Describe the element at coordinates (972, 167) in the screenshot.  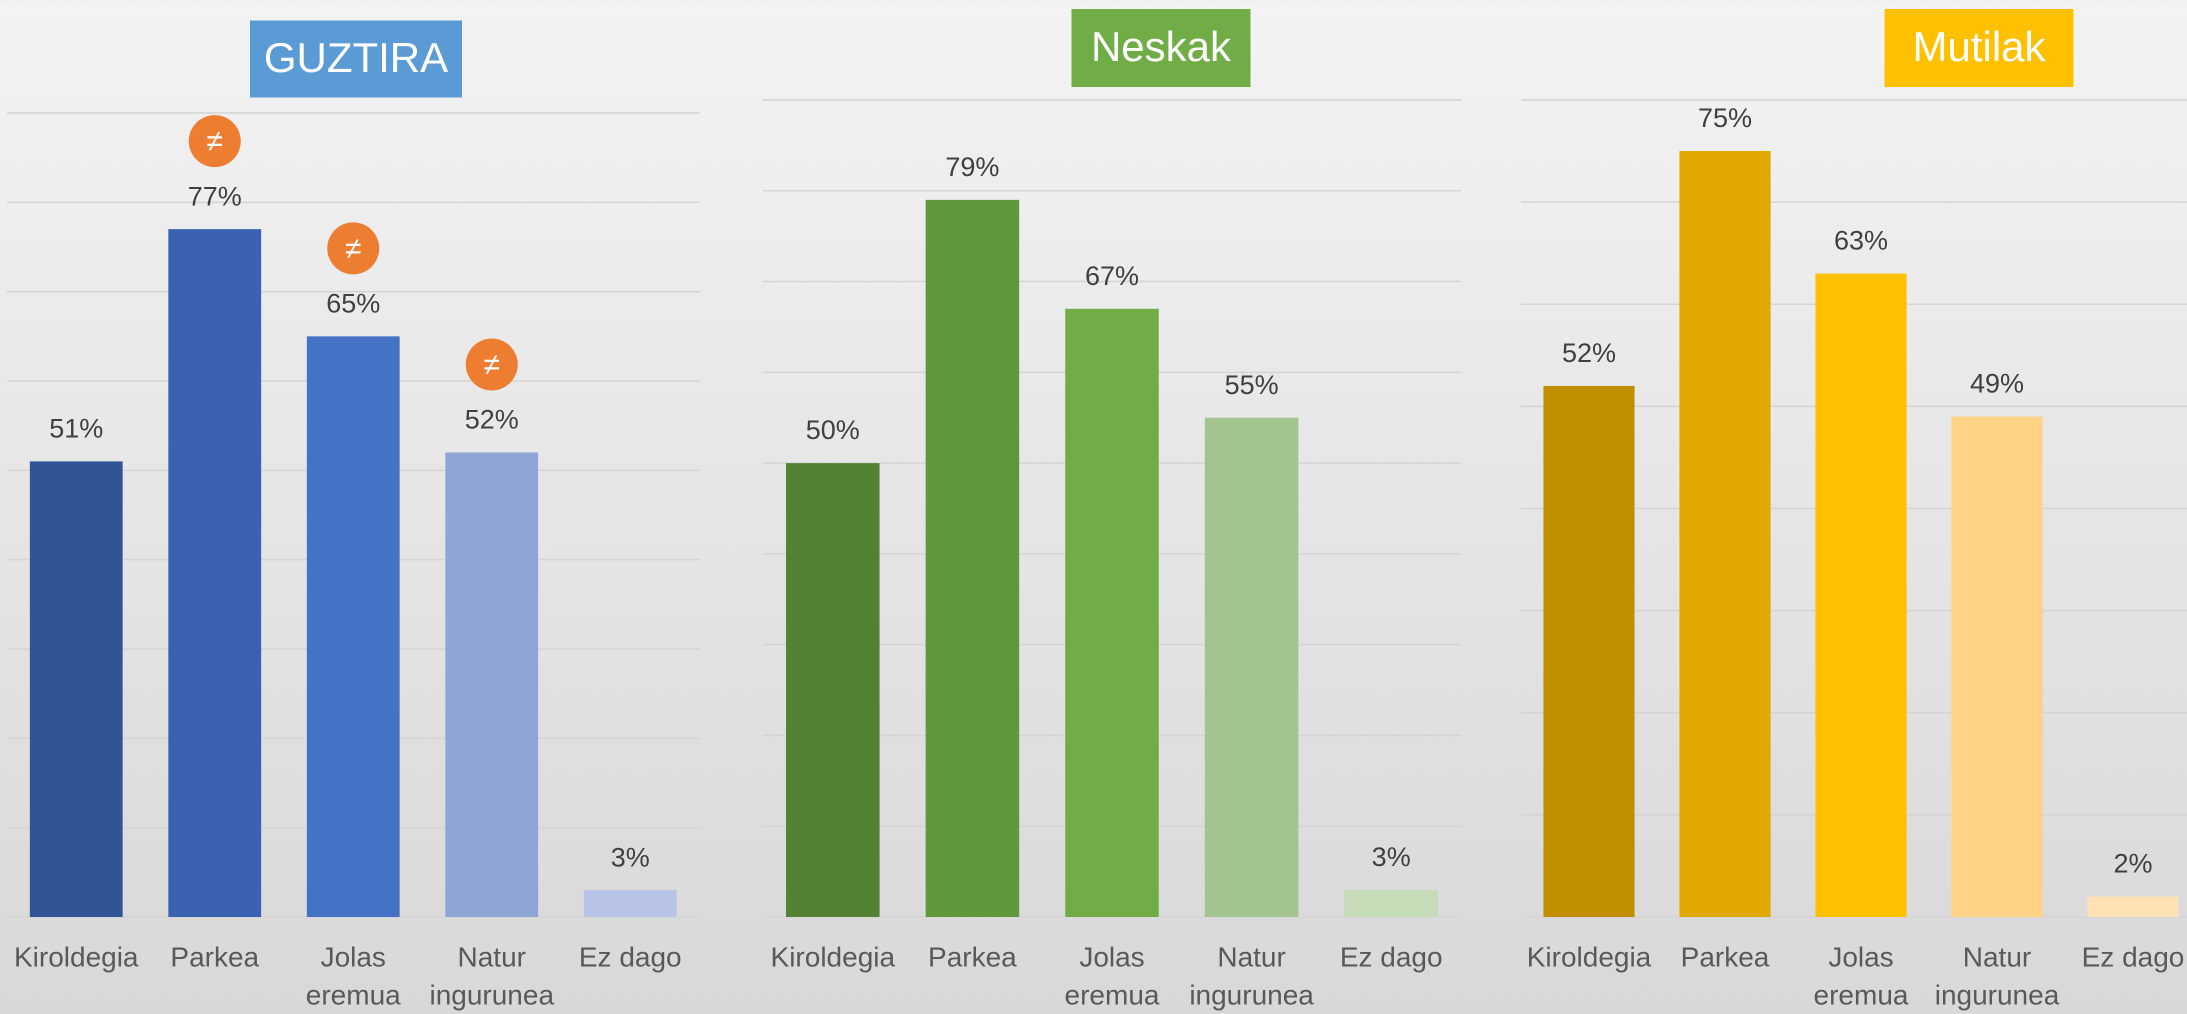
I see `value-label: 79%` at that location.